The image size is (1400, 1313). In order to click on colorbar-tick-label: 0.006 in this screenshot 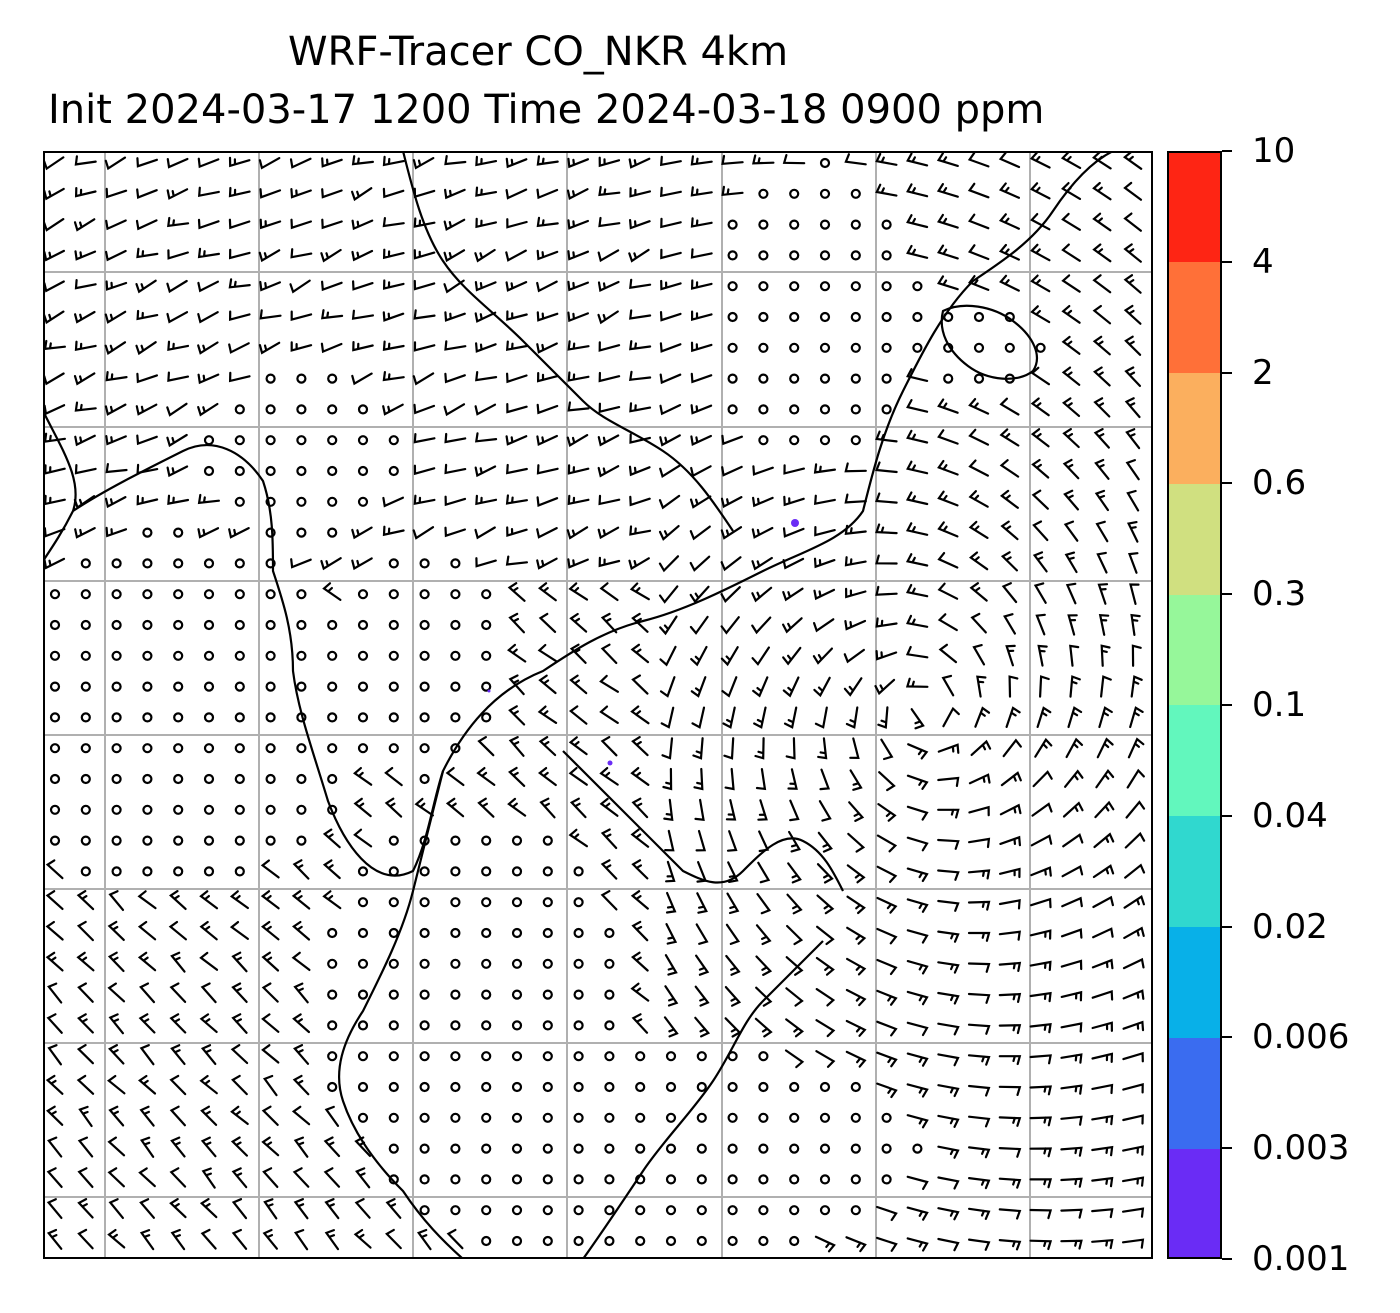, I will do `click(1301, 1037)`.